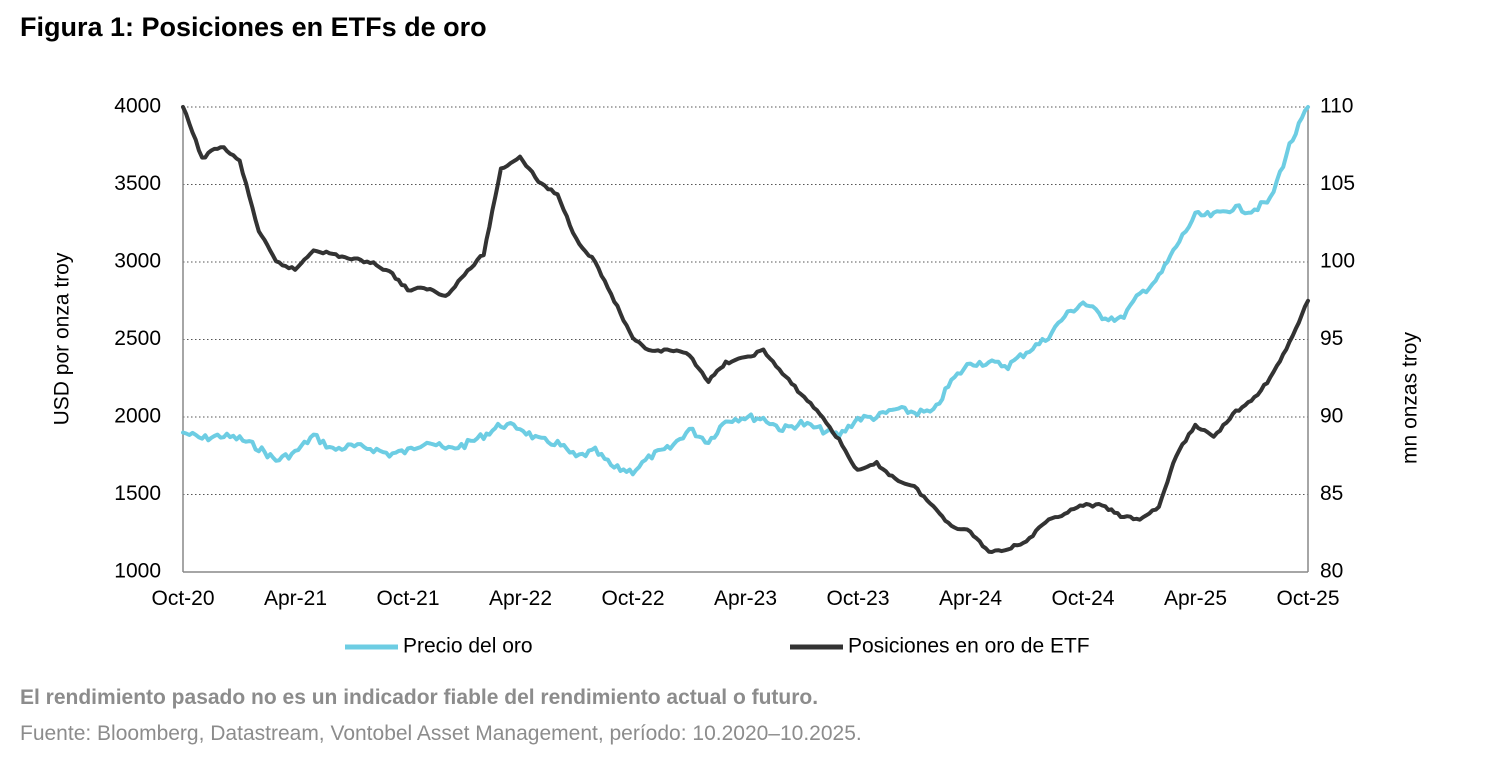  I want to click on x-tick-label: Oct-23, so click(857, 598).